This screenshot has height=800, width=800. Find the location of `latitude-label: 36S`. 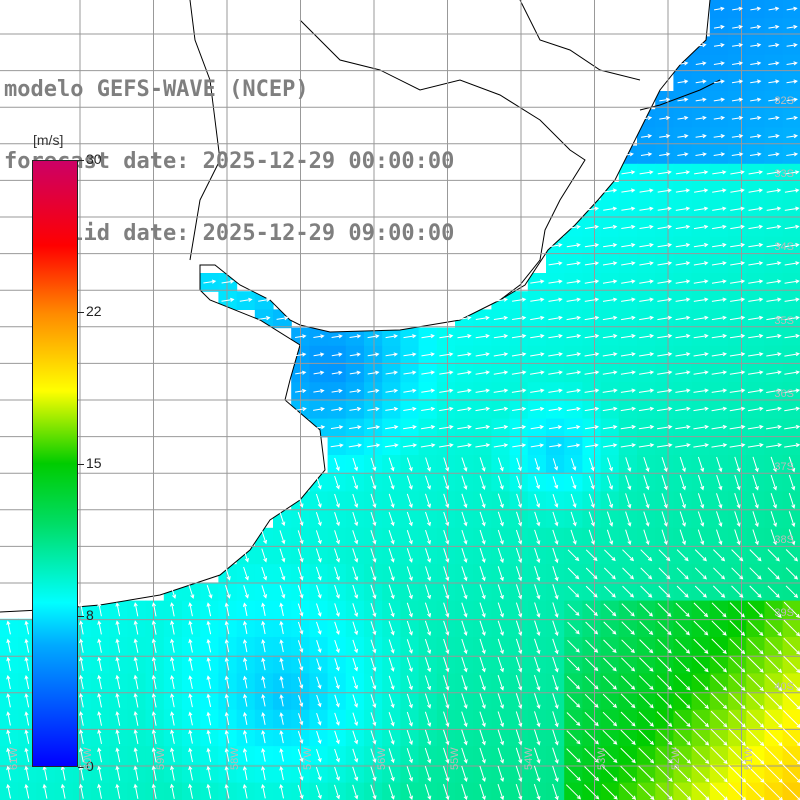

latitude-label: 36S is located at coordinates (784, 393).